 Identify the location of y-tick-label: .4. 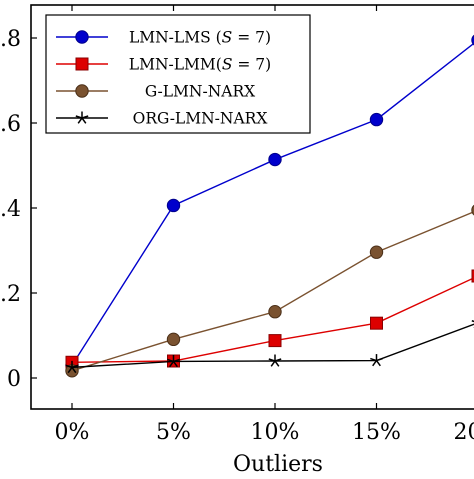
(10, 209).